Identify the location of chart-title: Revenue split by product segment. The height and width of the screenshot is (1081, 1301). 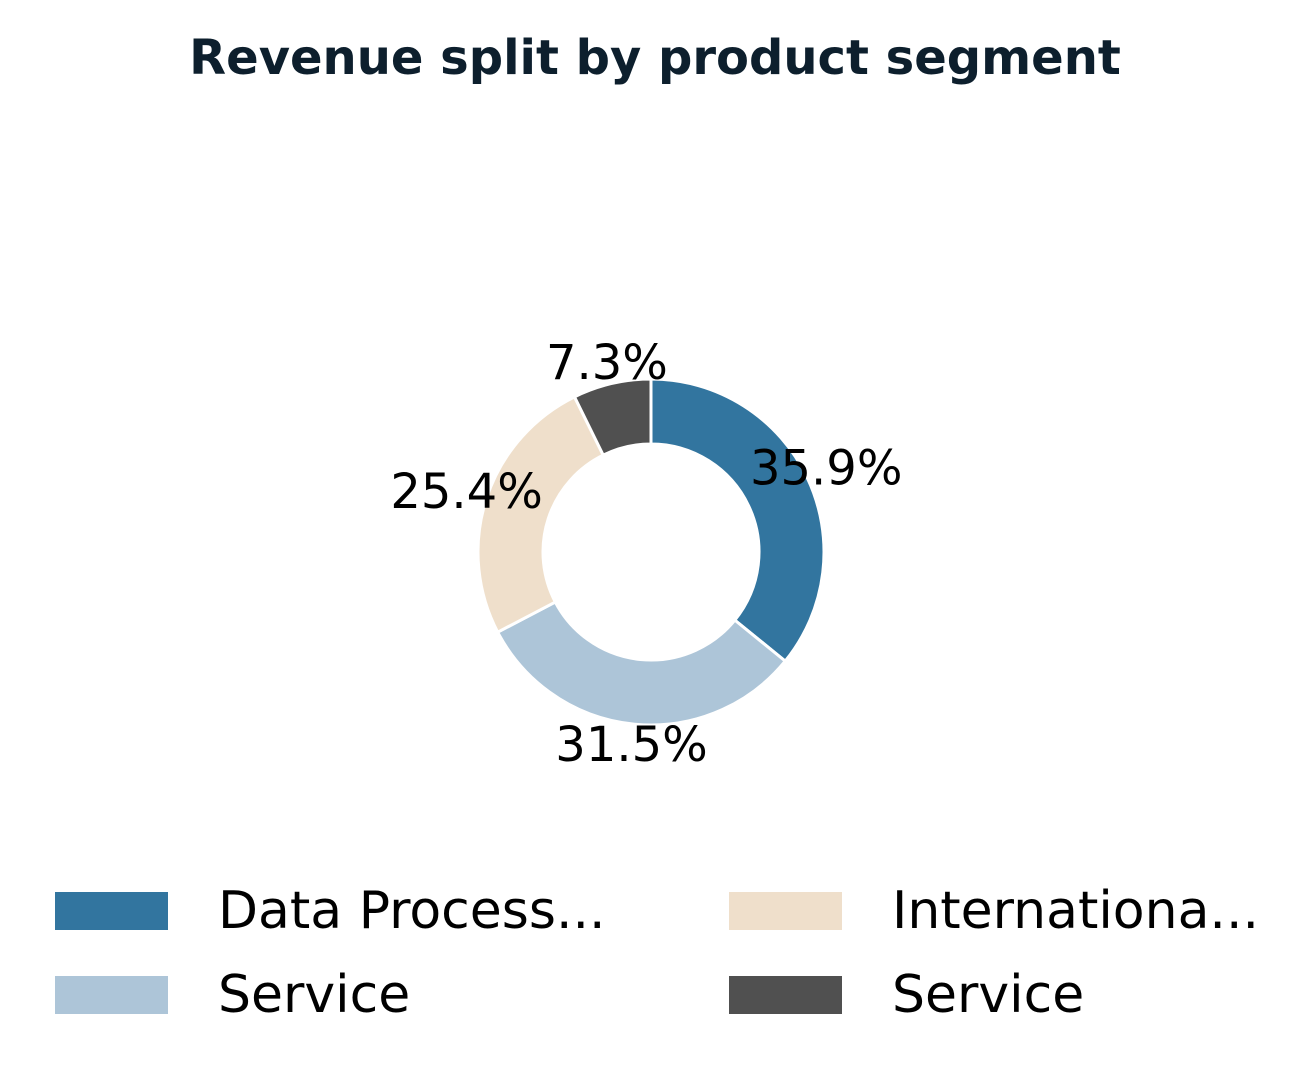
(655, 58).